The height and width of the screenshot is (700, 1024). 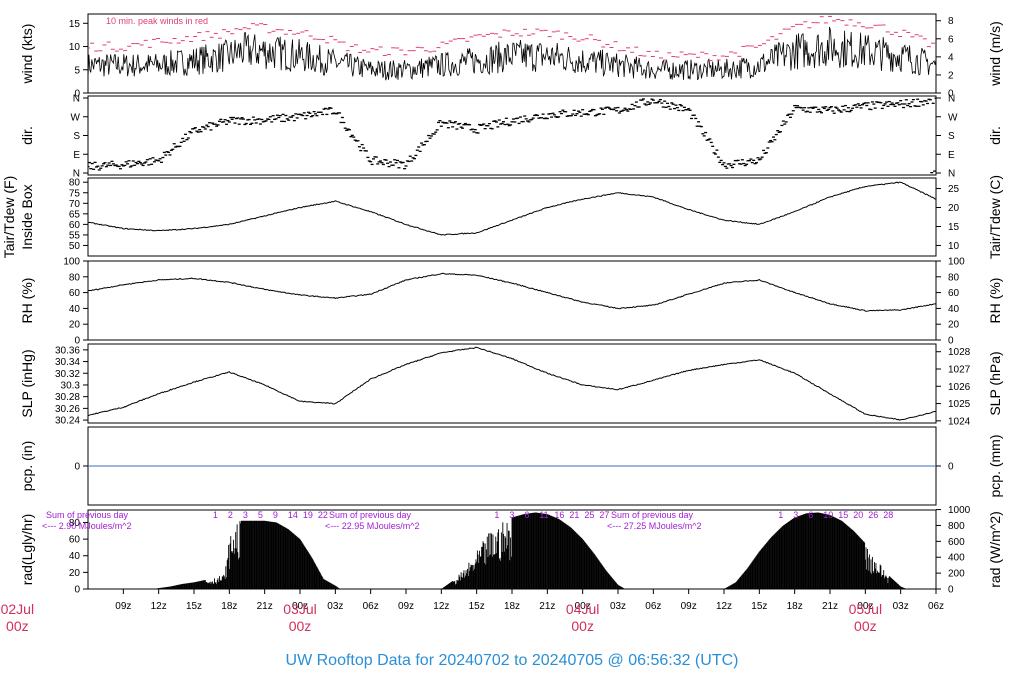 What do you see at coordinates (75, 204) in the screenshot?
I see `left-tick-label: 70` at bounding box center [75, 204].